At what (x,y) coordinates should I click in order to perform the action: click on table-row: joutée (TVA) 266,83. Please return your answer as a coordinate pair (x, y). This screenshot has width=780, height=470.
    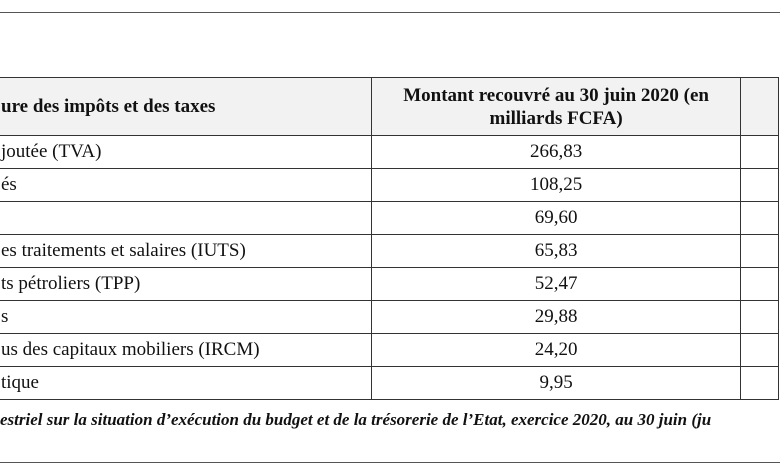
    Looking at the image, I should click on (390, 152).